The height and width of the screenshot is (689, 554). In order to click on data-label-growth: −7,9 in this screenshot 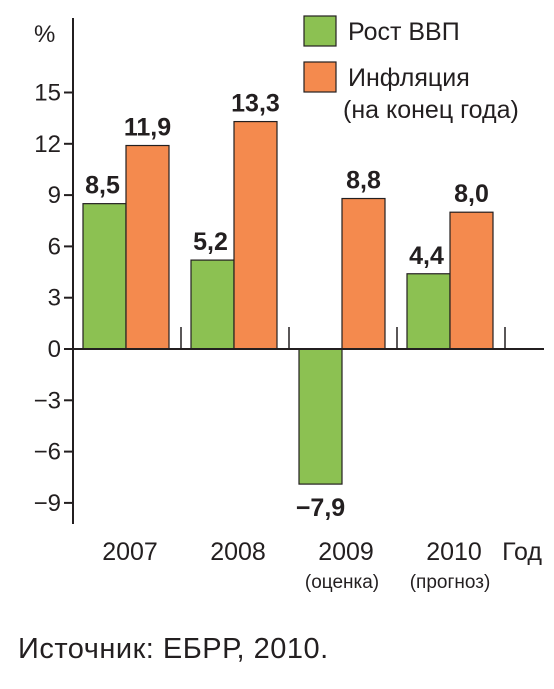, I will do `click(320, 508)`.